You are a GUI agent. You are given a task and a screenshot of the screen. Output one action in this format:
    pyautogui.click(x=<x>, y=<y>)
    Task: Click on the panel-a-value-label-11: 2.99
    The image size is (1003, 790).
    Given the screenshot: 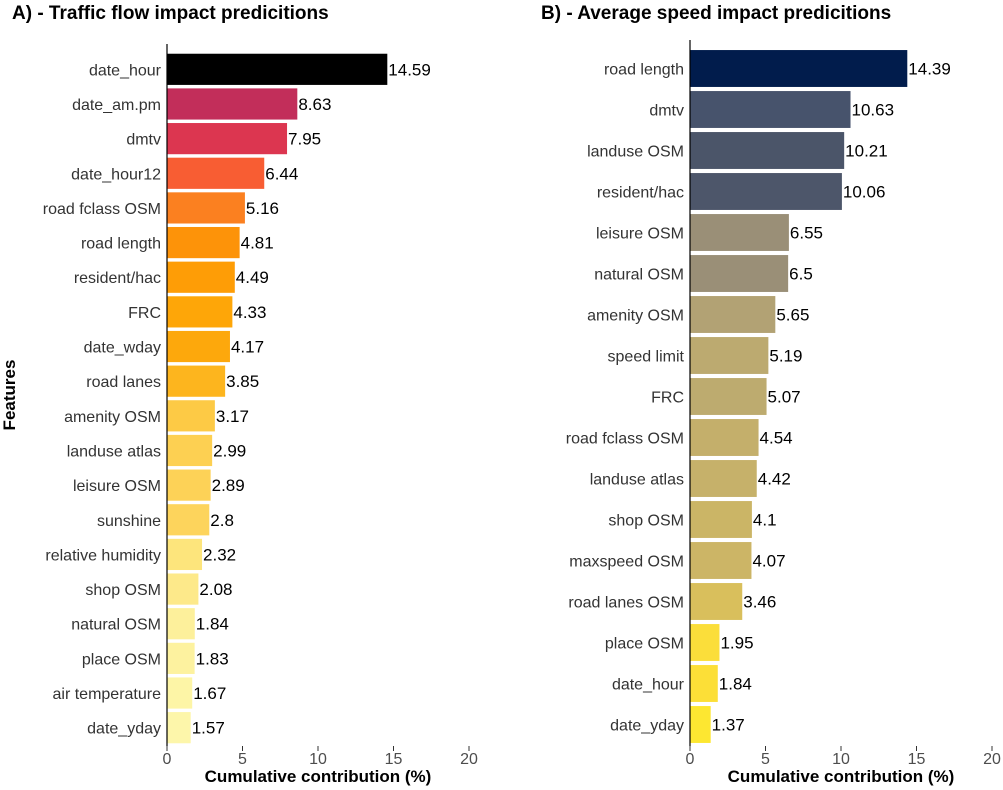 What is the action you would take?
    pyautogui.click(x=229, y=450)
    